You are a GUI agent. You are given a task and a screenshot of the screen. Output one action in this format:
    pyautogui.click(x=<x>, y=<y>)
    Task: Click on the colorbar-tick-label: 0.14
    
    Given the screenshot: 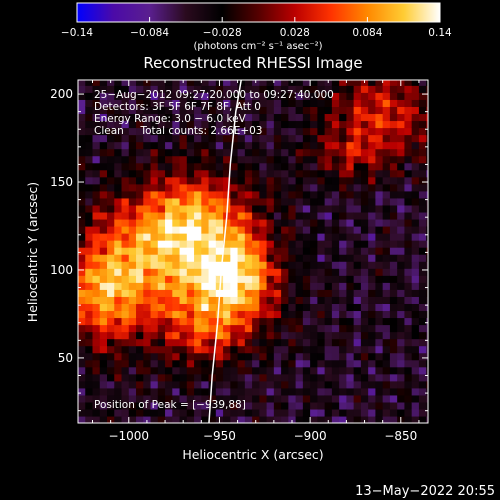 What is the action you would take?
    pyautogui.click(x=440, y=33)
    